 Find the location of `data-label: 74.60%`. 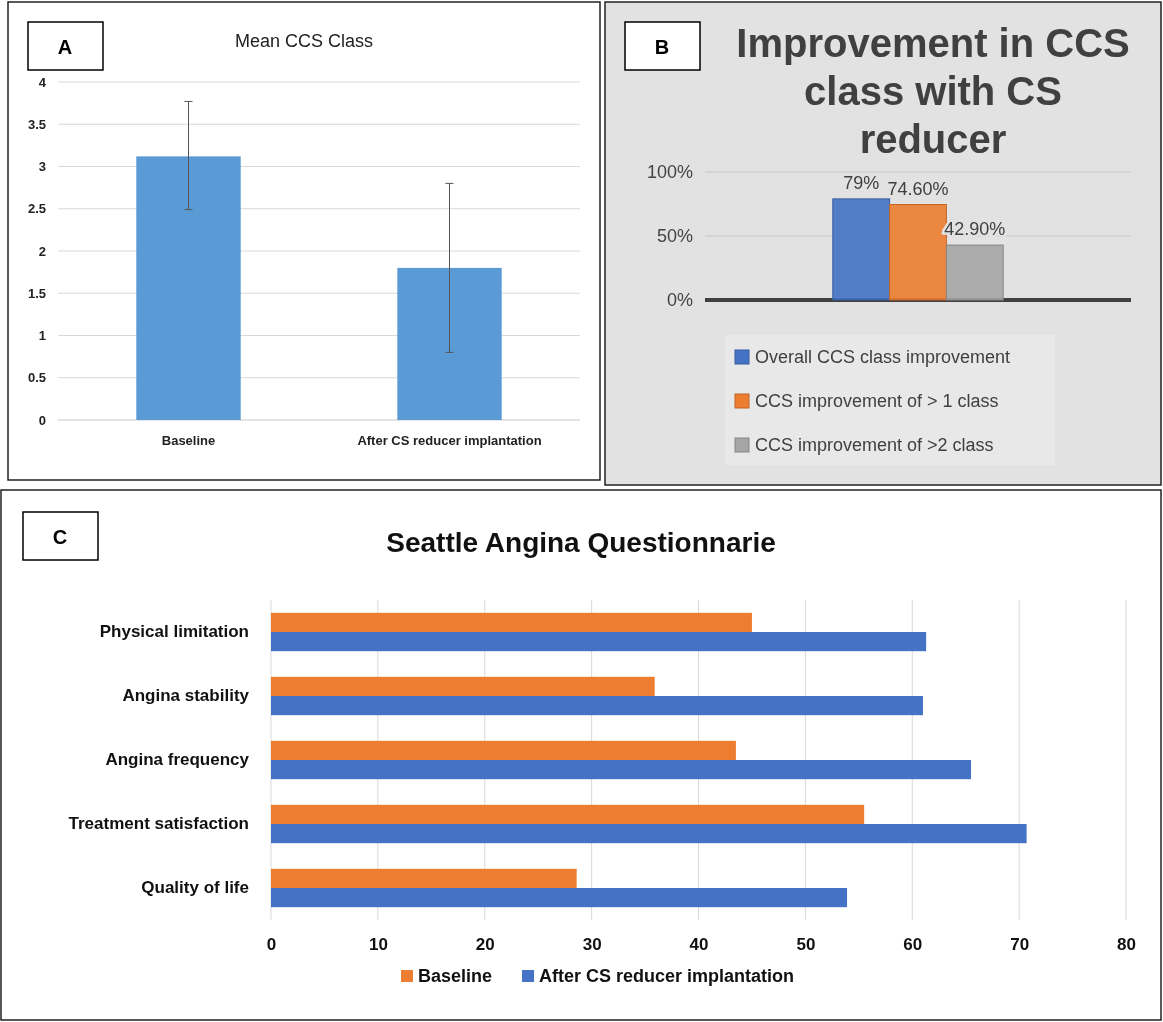

data-label: 74.60% is located at coordinates (918, 188).